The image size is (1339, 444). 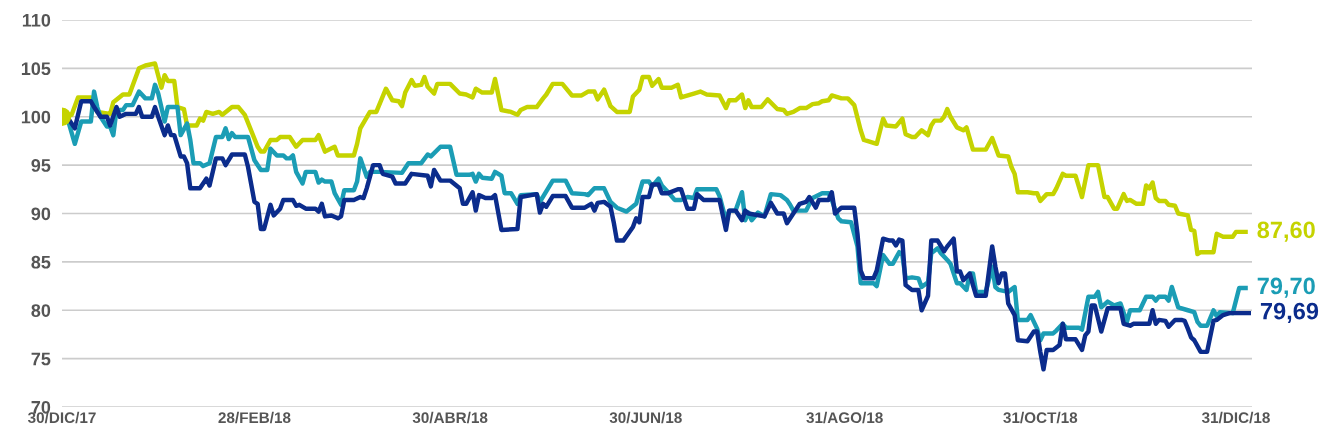 What do you see at coordinates (1040, 417) in the screenshot?
I see `x-tick-label: 31/OCT/18` at bounding box center [1040, 417].